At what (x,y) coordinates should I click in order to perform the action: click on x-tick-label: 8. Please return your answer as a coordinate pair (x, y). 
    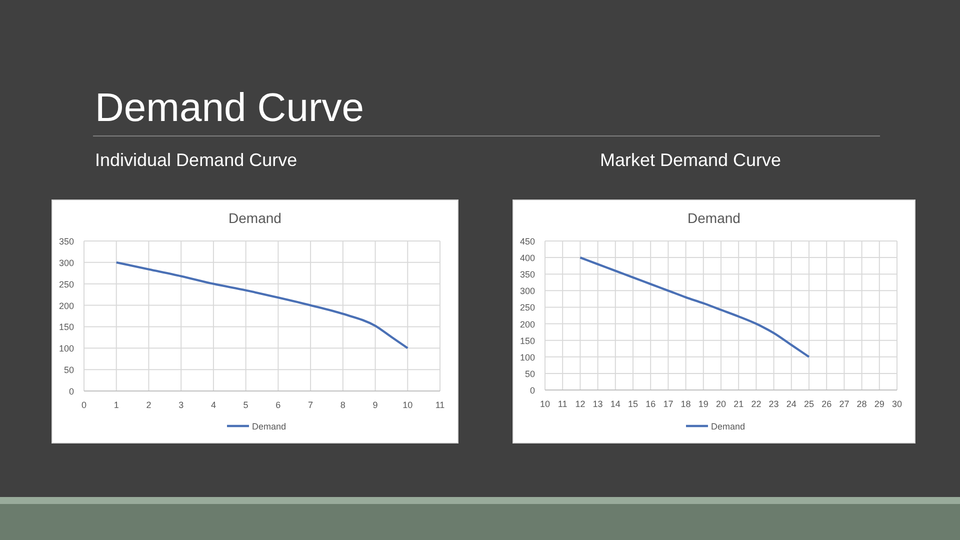
    Looking at the image, I should click on (343, 405).